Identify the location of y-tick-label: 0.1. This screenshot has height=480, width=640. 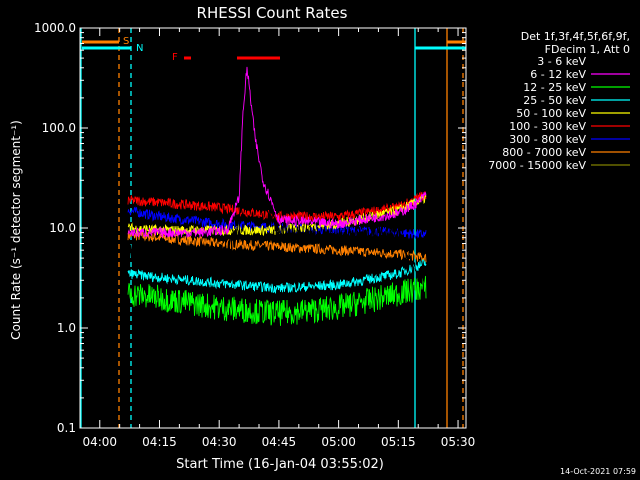
(66, 428).